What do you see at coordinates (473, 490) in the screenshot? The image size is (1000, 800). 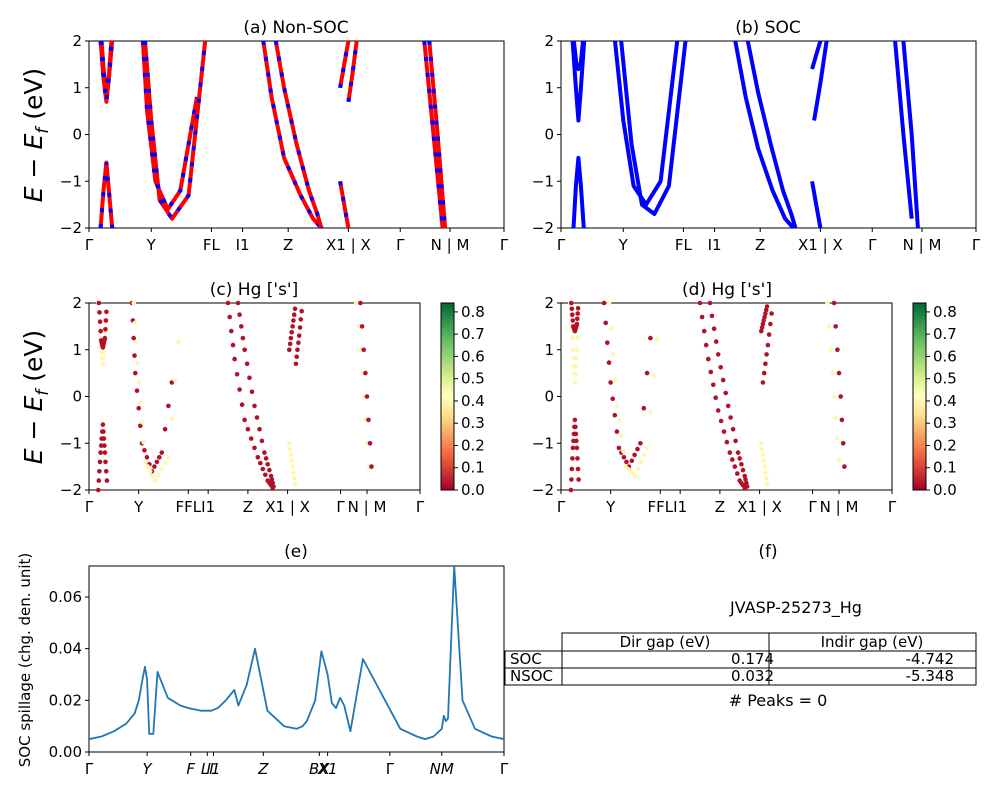 I see `colorbar-tick-label: 0.0` at bounding box center [473, 490].